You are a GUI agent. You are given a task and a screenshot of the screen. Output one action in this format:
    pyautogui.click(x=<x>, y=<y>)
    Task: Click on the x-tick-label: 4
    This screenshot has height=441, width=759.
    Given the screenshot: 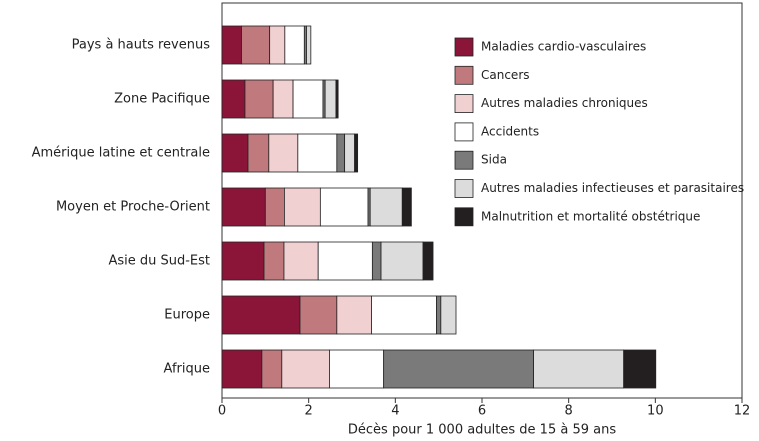 What is the action you would take?
    pyautogui.click(x=395, y=411)
    